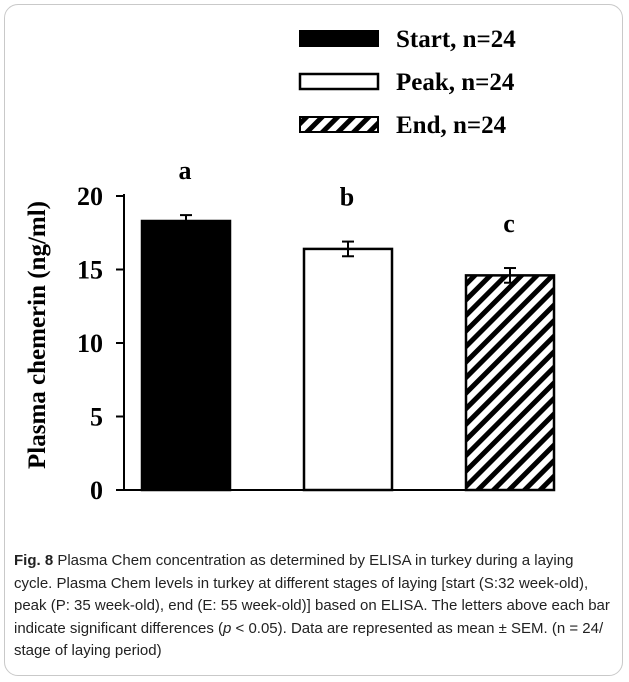 This screenshot has height=682, width=629. I want to click on bar-start, so click(186, 355).